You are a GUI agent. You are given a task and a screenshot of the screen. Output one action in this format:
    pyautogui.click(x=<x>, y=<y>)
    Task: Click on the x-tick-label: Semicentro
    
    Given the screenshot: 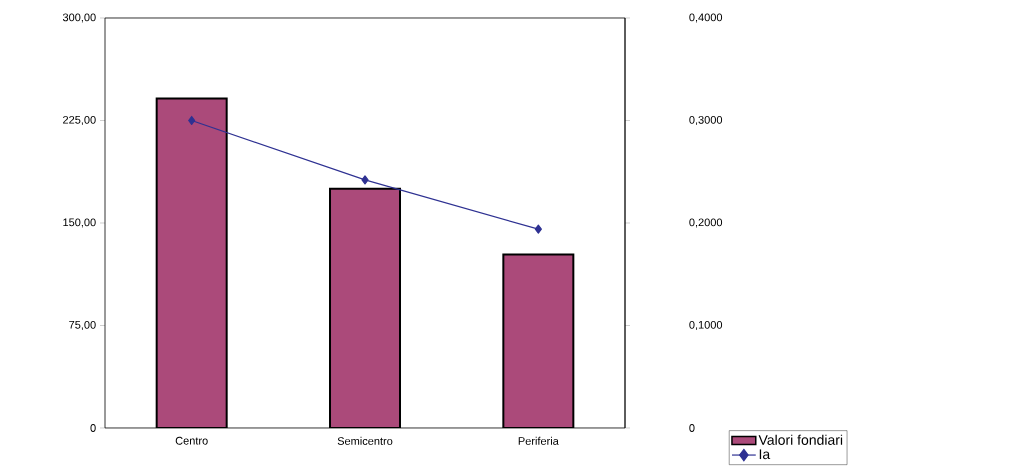 What is the action you would take?
    pyautogui.click(x=365, y=440)
    